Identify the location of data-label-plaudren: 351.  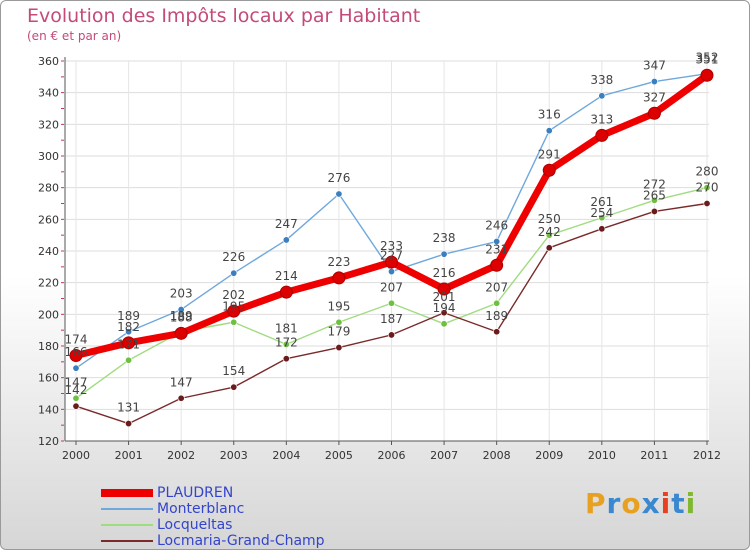
(707, 59).